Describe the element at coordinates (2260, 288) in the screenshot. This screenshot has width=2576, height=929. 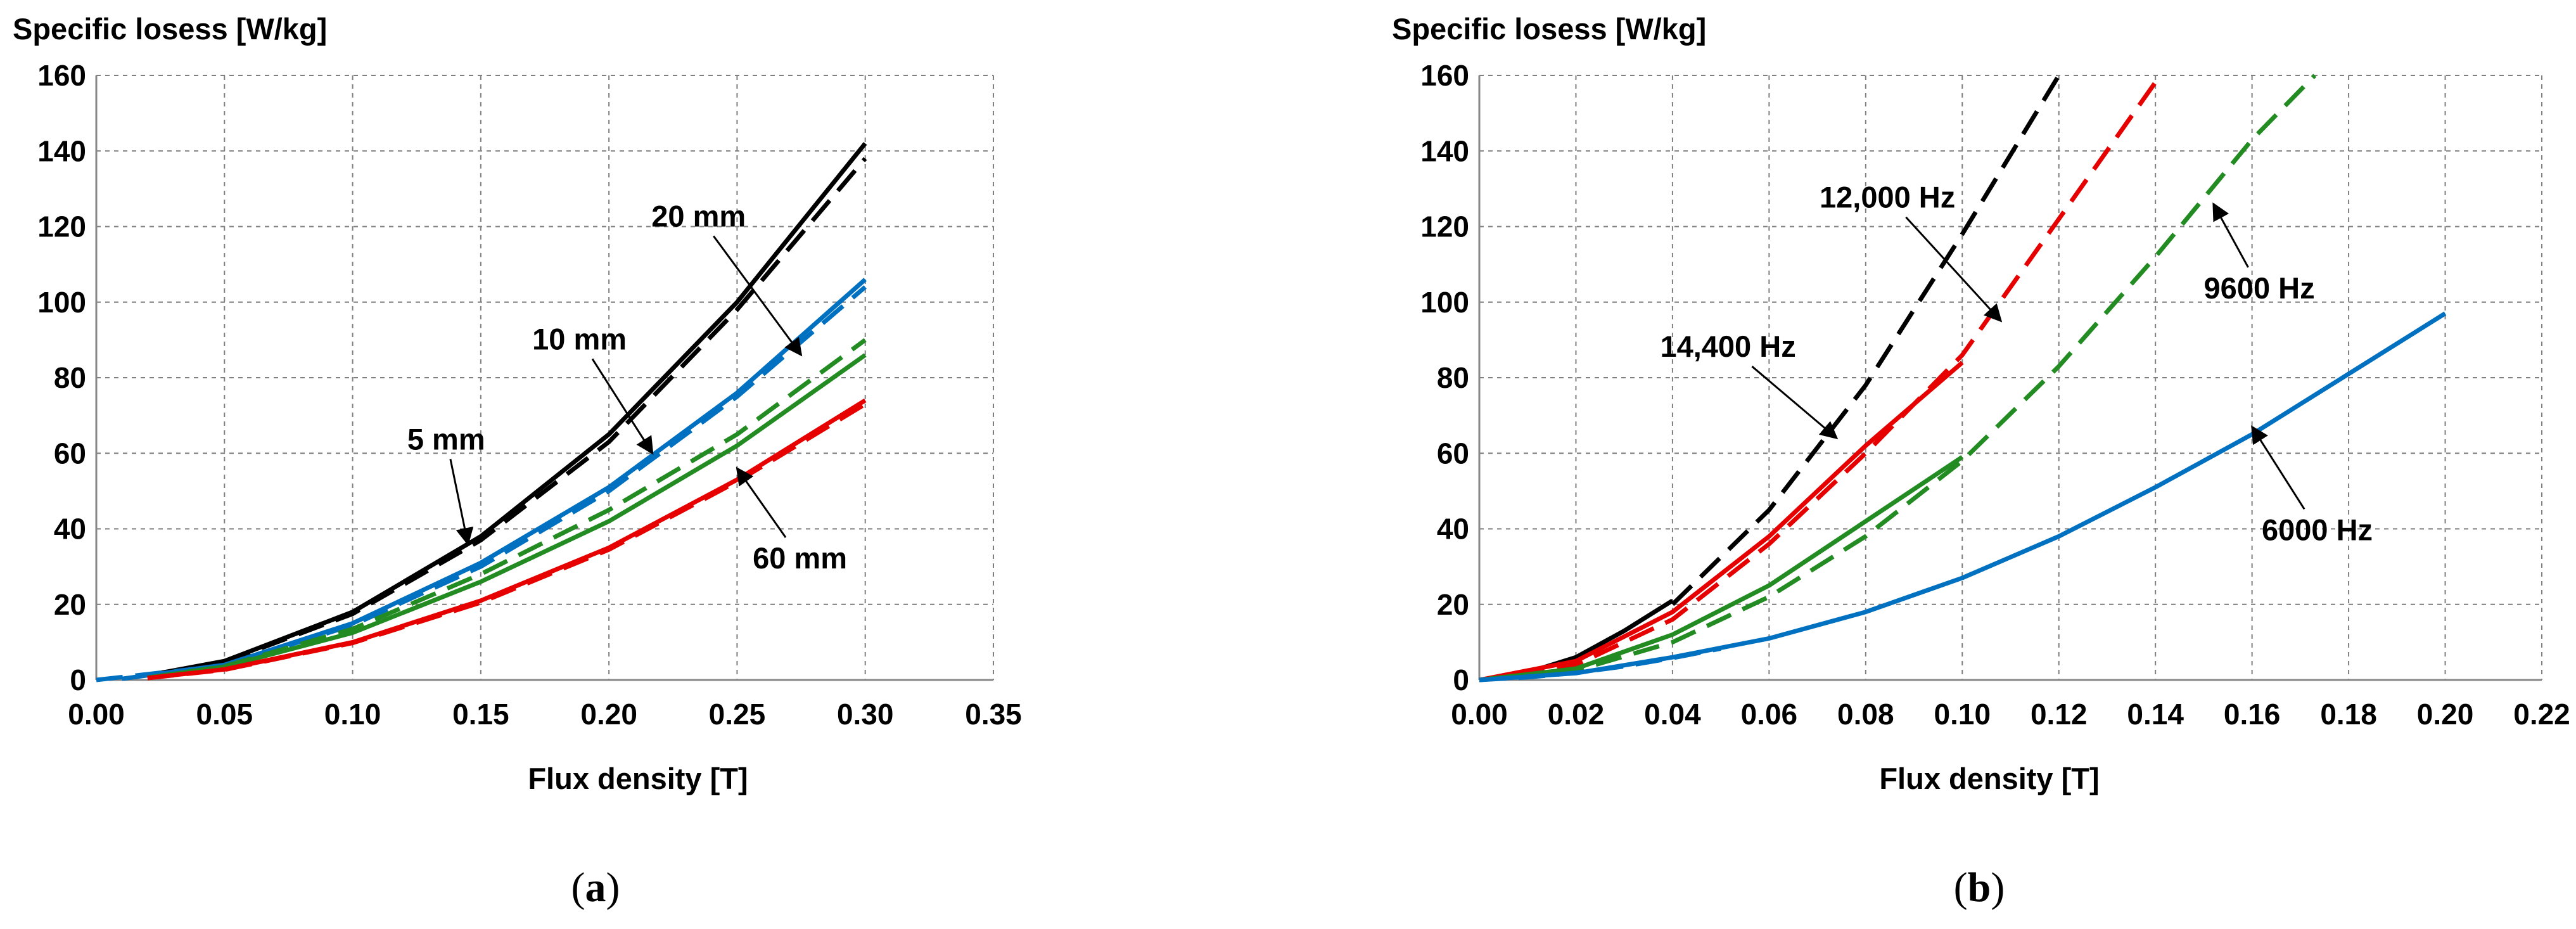
I see `chart-b-annotation: 9600 Hz` at that location.